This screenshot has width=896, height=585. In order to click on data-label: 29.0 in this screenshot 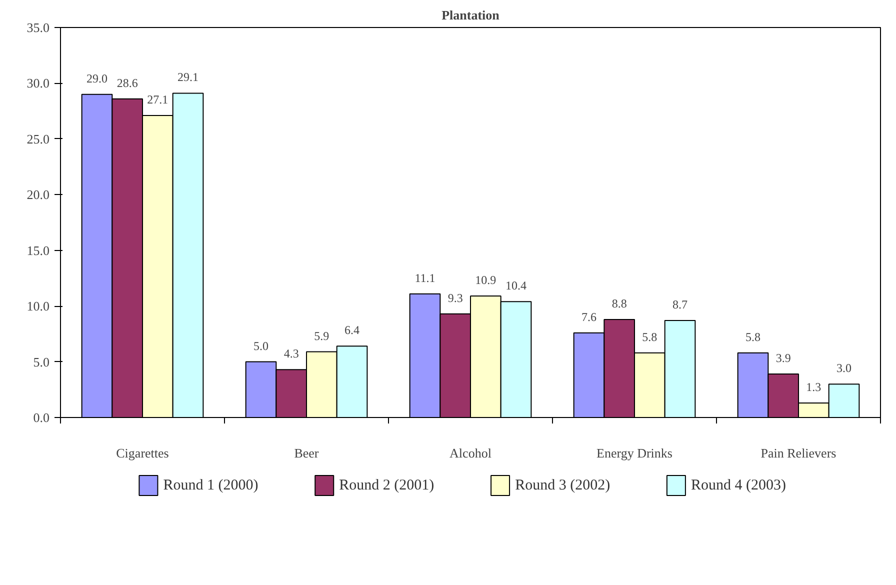, I will do `click(97, 78)`.